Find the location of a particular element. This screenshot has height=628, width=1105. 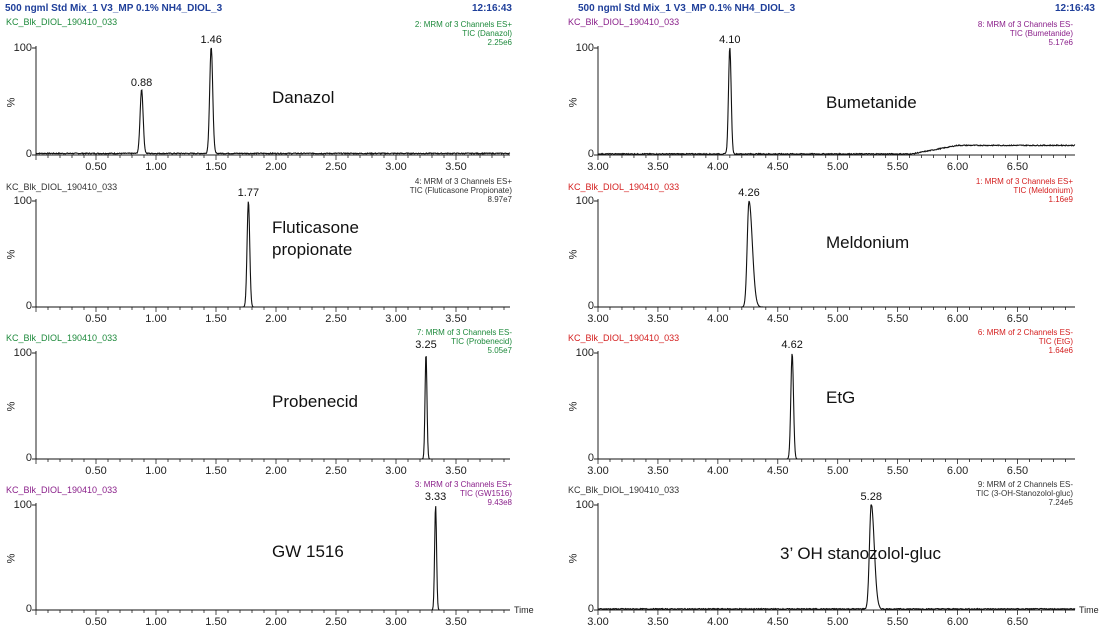

peak-label: 3.33 is located at coordinates (435, 497).